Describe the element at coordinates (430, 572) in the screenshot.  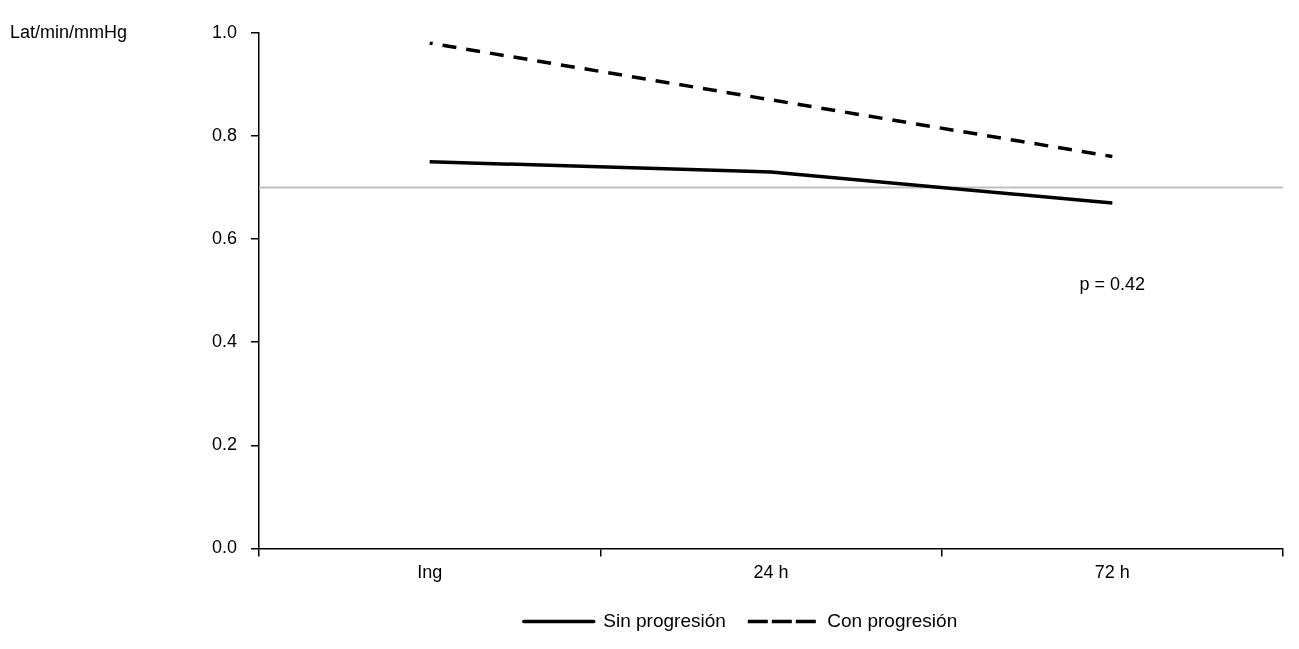
I see `x-tick-label: Ing` at that location.